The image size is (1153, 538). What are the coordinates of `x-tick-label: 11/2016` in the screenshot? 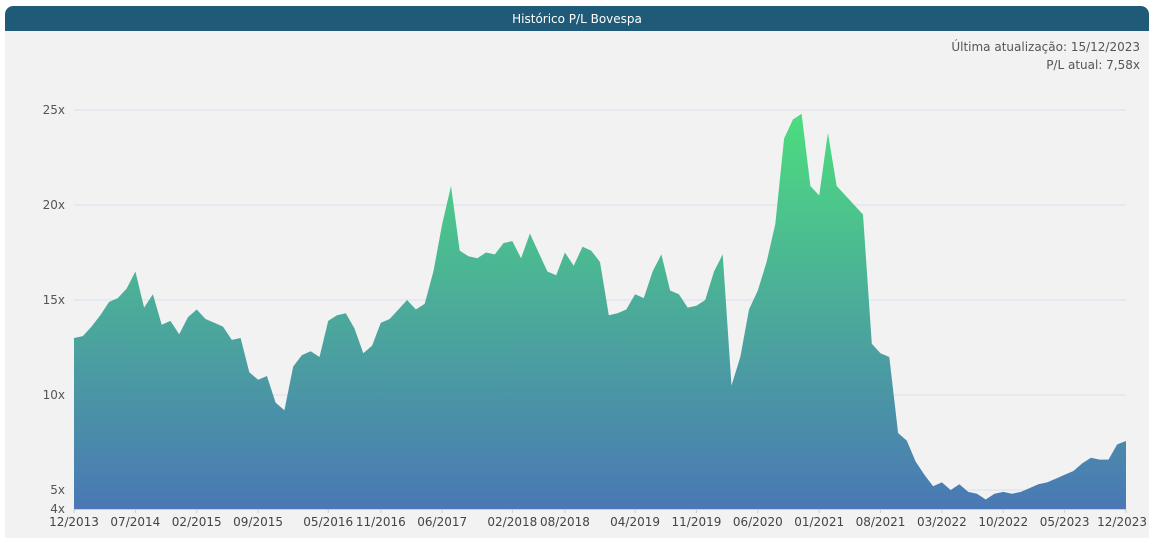 It's located at (381, 522).